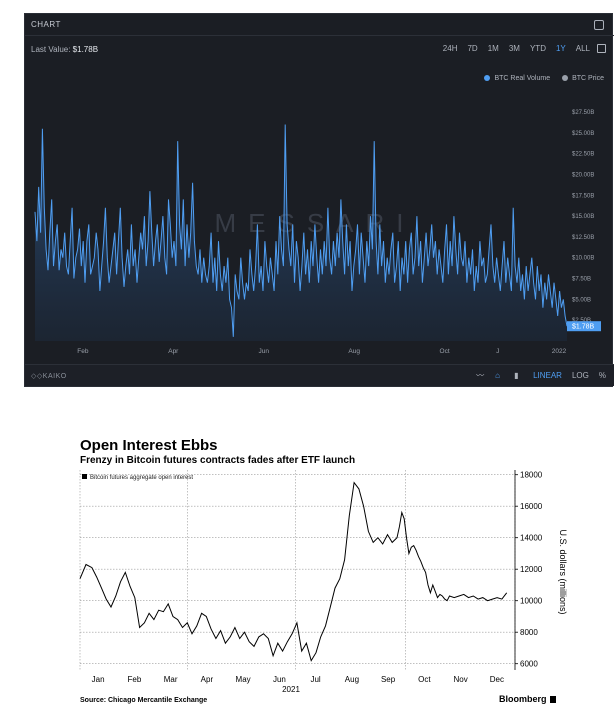 The width and height of the screenshot is (616, 724). What do you see at coordinates (497, 679) in the screenshot?
I see `x-tick-label: Dec` at bounding box center [497, 679].